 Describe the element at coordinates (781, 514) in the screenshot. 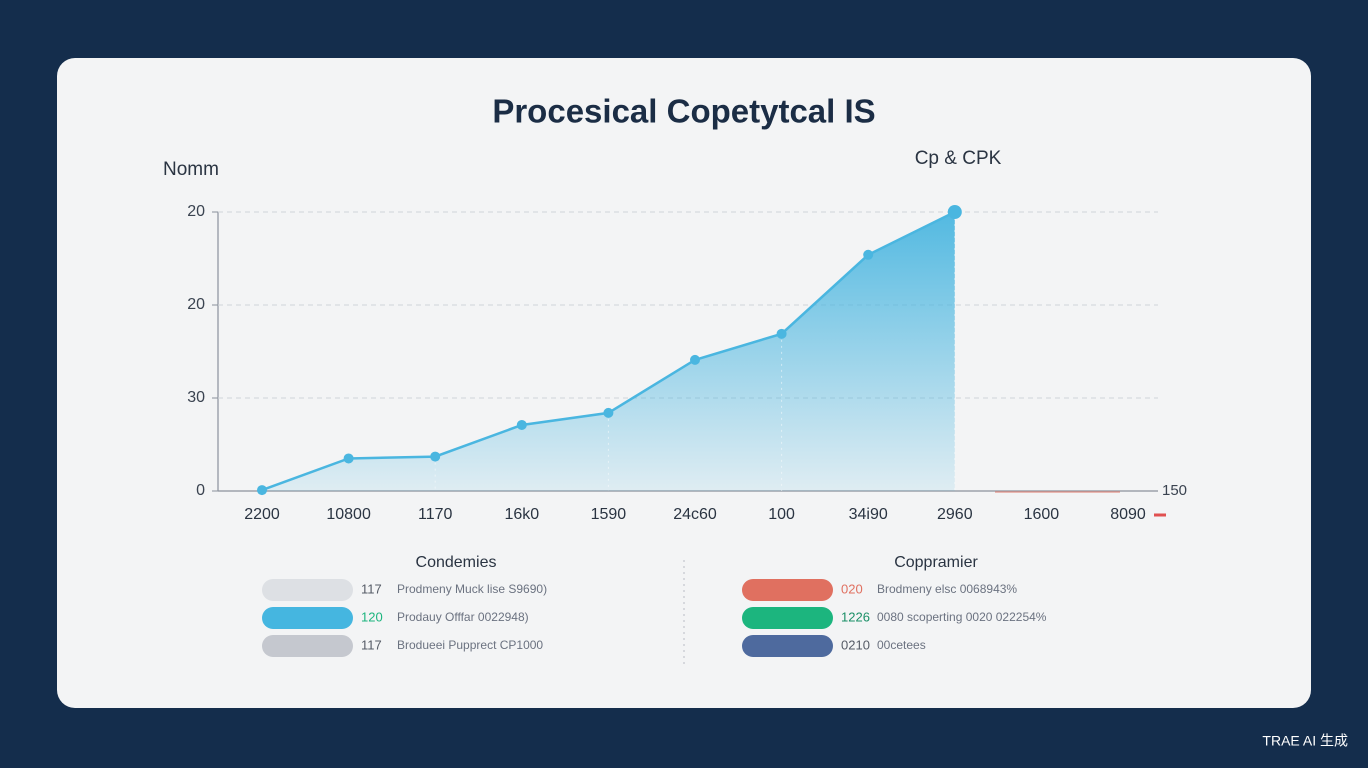

I see `x-tick-label: 100` at that location.